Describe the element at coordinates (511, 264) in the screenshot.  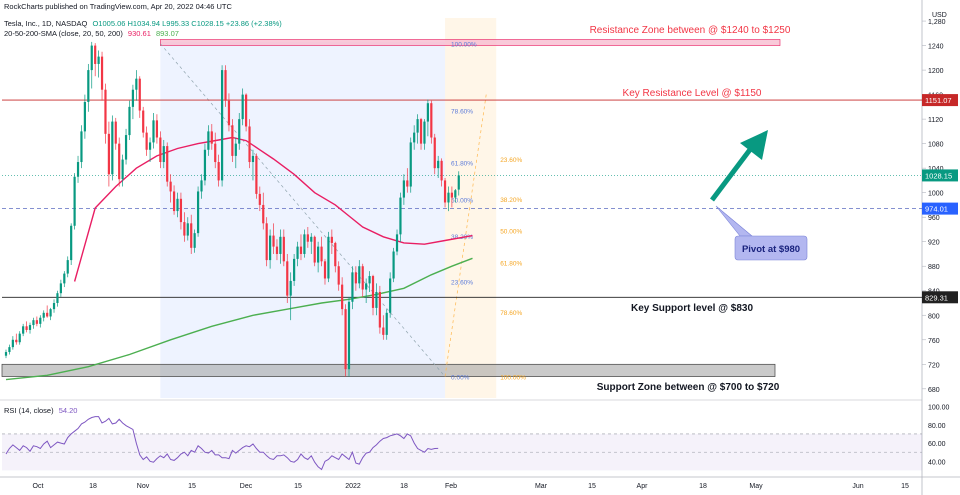
I see `fib-label-right: 61.80%` at that location.